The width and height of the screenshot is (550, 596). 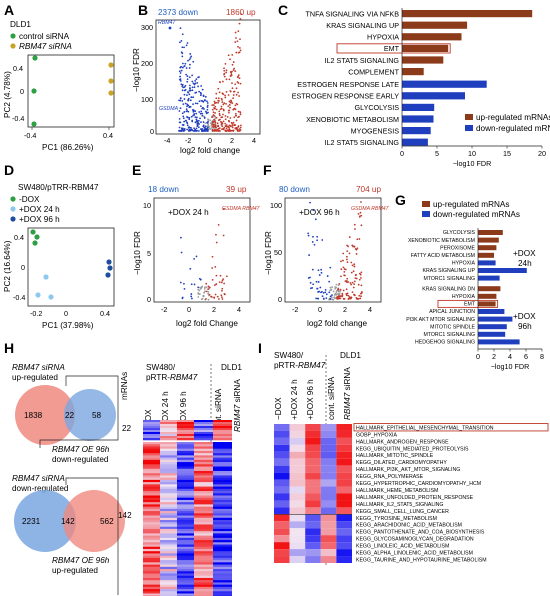 What do you see at coordinates (294, 189) in the screenshot?
I see `panel-f-down-count: 80 down` at bounding box center [294, 189].